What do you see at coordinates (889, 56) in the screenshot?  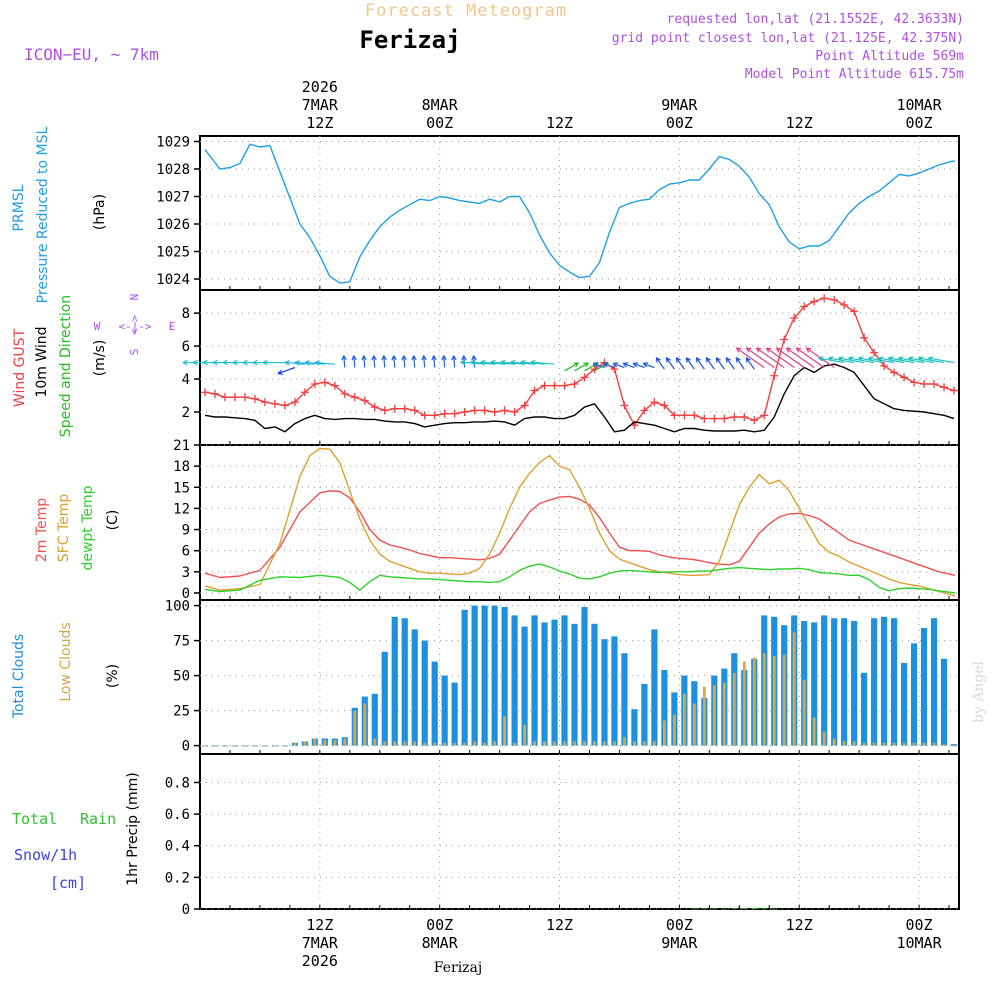 I see `point-altitude: Point Altitude 569m` at bounding box center [889, 56].